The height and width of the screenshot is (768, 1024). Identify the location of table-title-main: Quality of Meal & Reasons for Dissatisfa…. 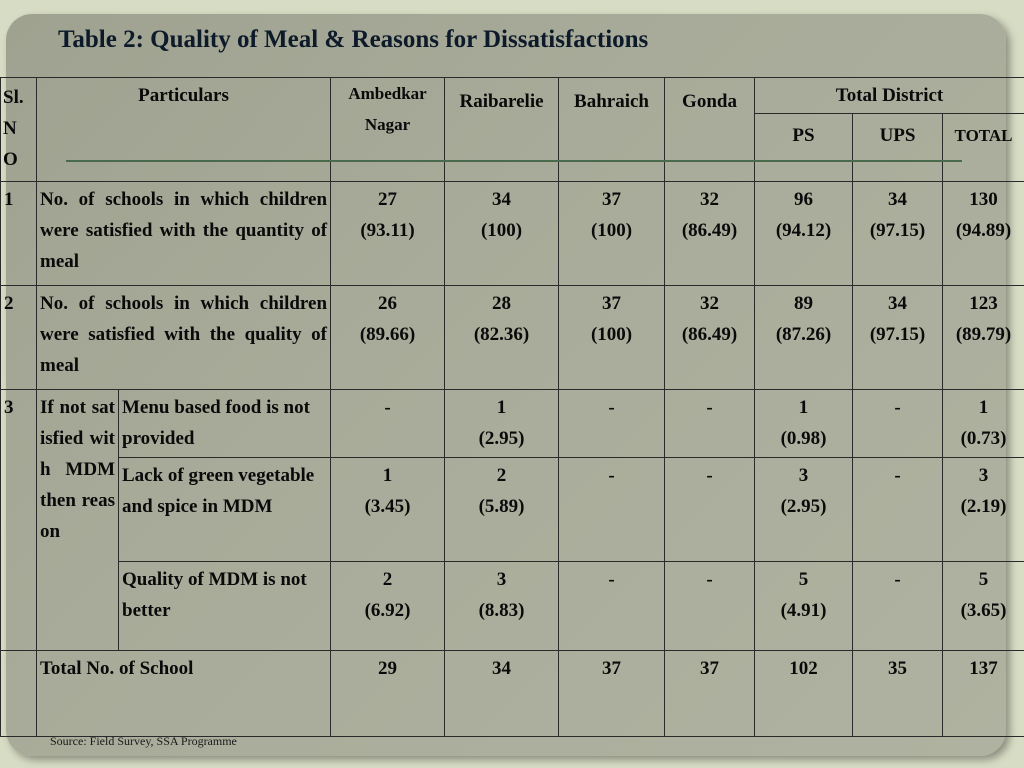
(399, 39).